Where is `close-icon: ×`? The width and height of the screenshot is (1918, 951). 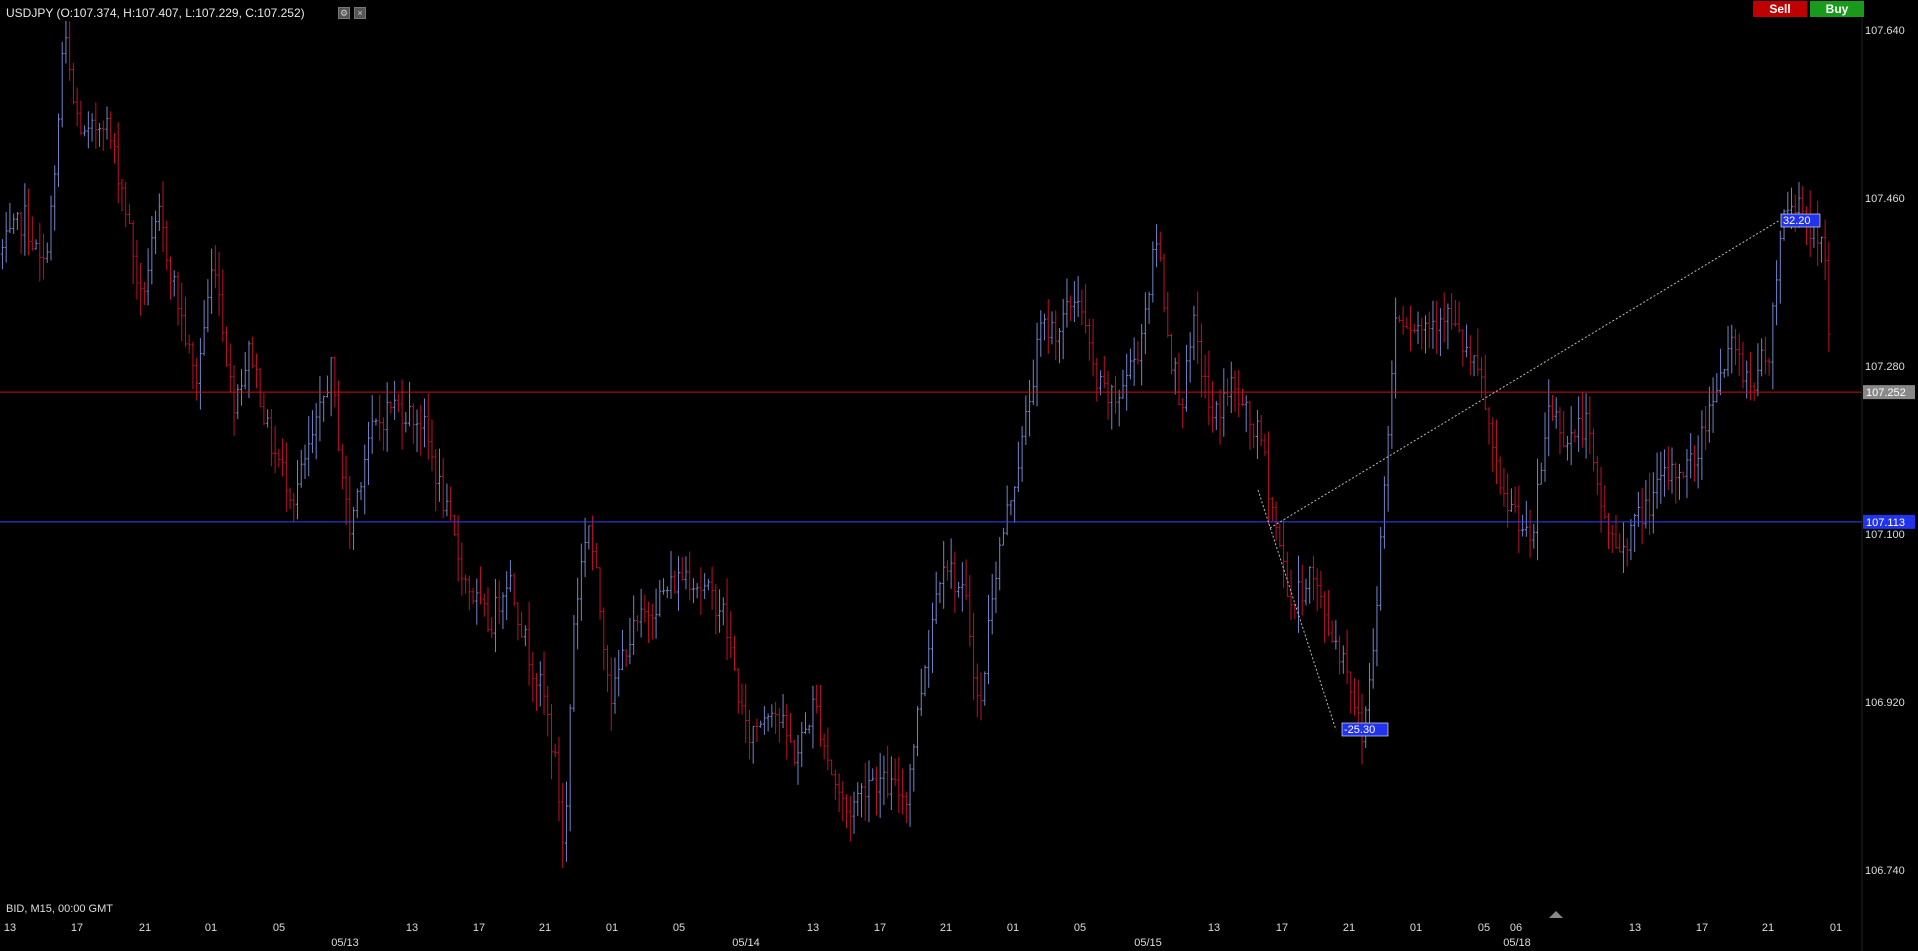
close-icon: × is located at coordinates (360, 13).